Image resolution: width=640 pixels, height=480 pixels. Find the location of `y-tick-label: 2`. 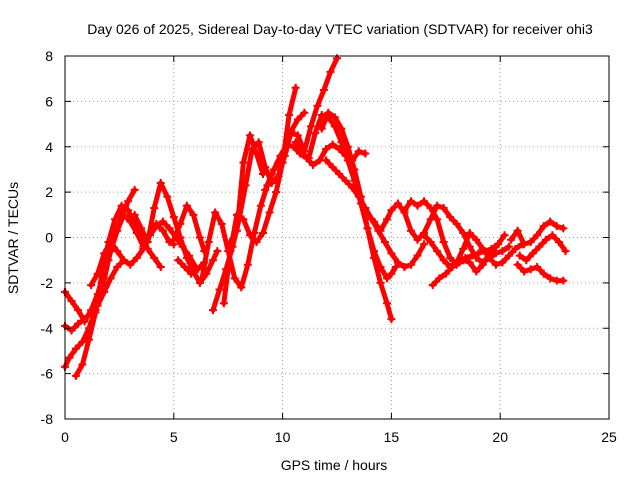

y-tick-label: 2 is located at coordinates (49, 192).